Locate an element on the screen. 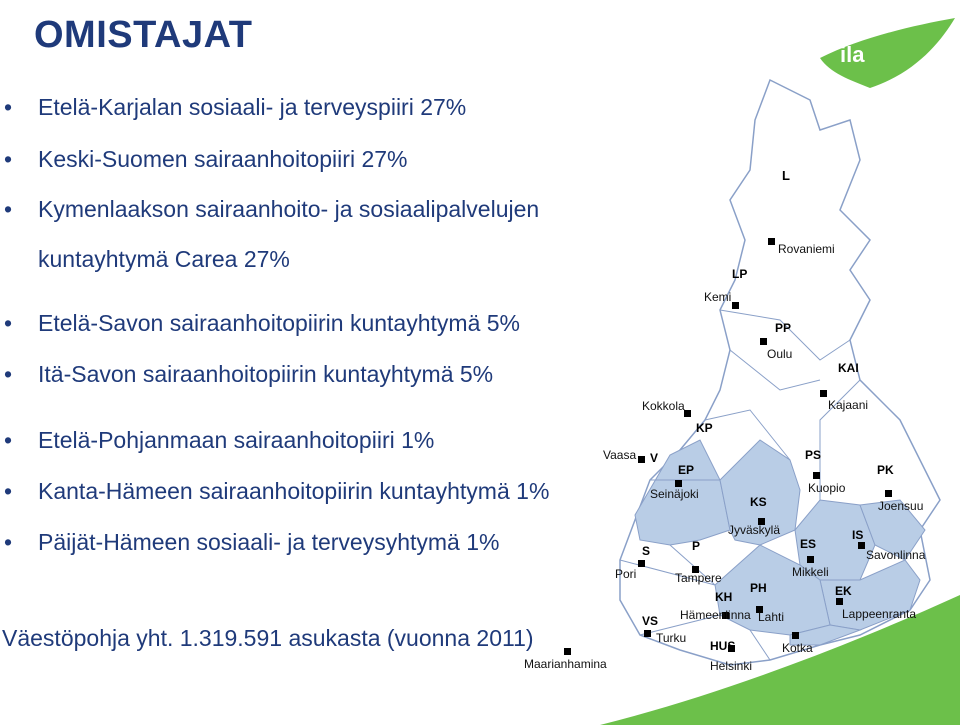 This screenshot has width=960, height=725. marker-jyvaskyla is located at coordinates (761, 521).